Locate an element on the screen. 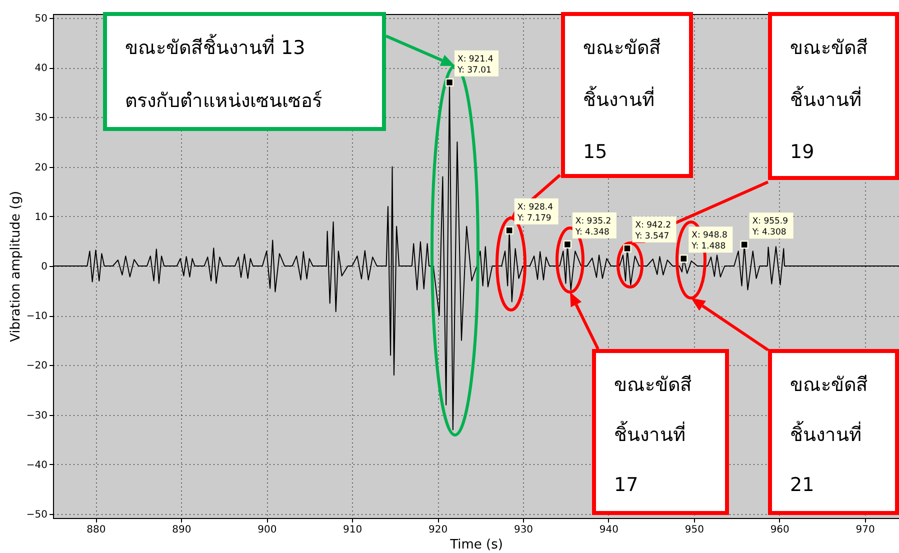 This screenshot has width=899, height=553. x-tick-label: 890 is located at coordinates (182, 530).